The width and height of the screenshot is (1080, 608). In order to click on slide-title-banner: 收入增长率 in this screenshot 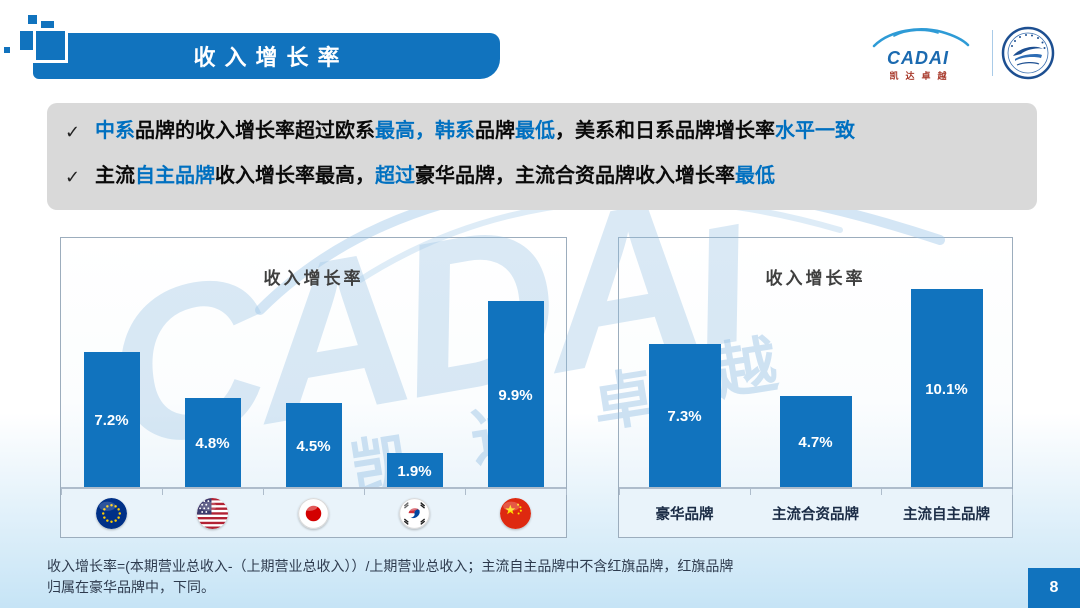, I will do `click(266, 56)`.